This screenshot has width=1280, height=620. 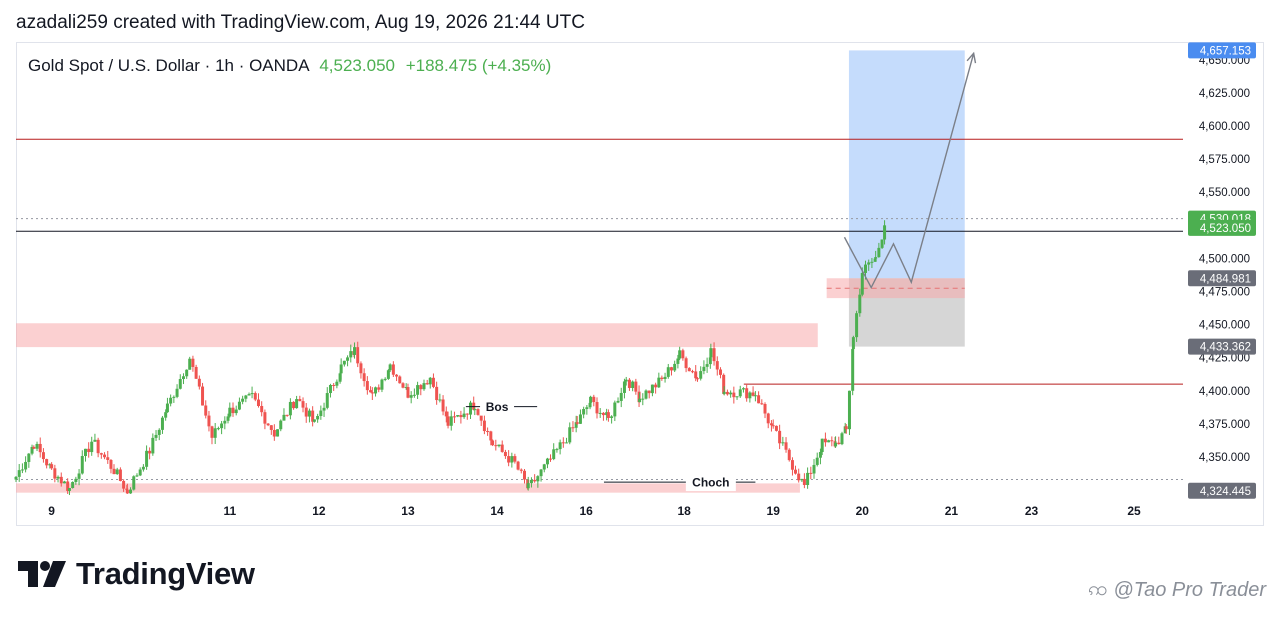 What do you see at coordinates (51, 511) in the screenshot?
I see `x-tick-label: 9` at bounding box center [51, 511].